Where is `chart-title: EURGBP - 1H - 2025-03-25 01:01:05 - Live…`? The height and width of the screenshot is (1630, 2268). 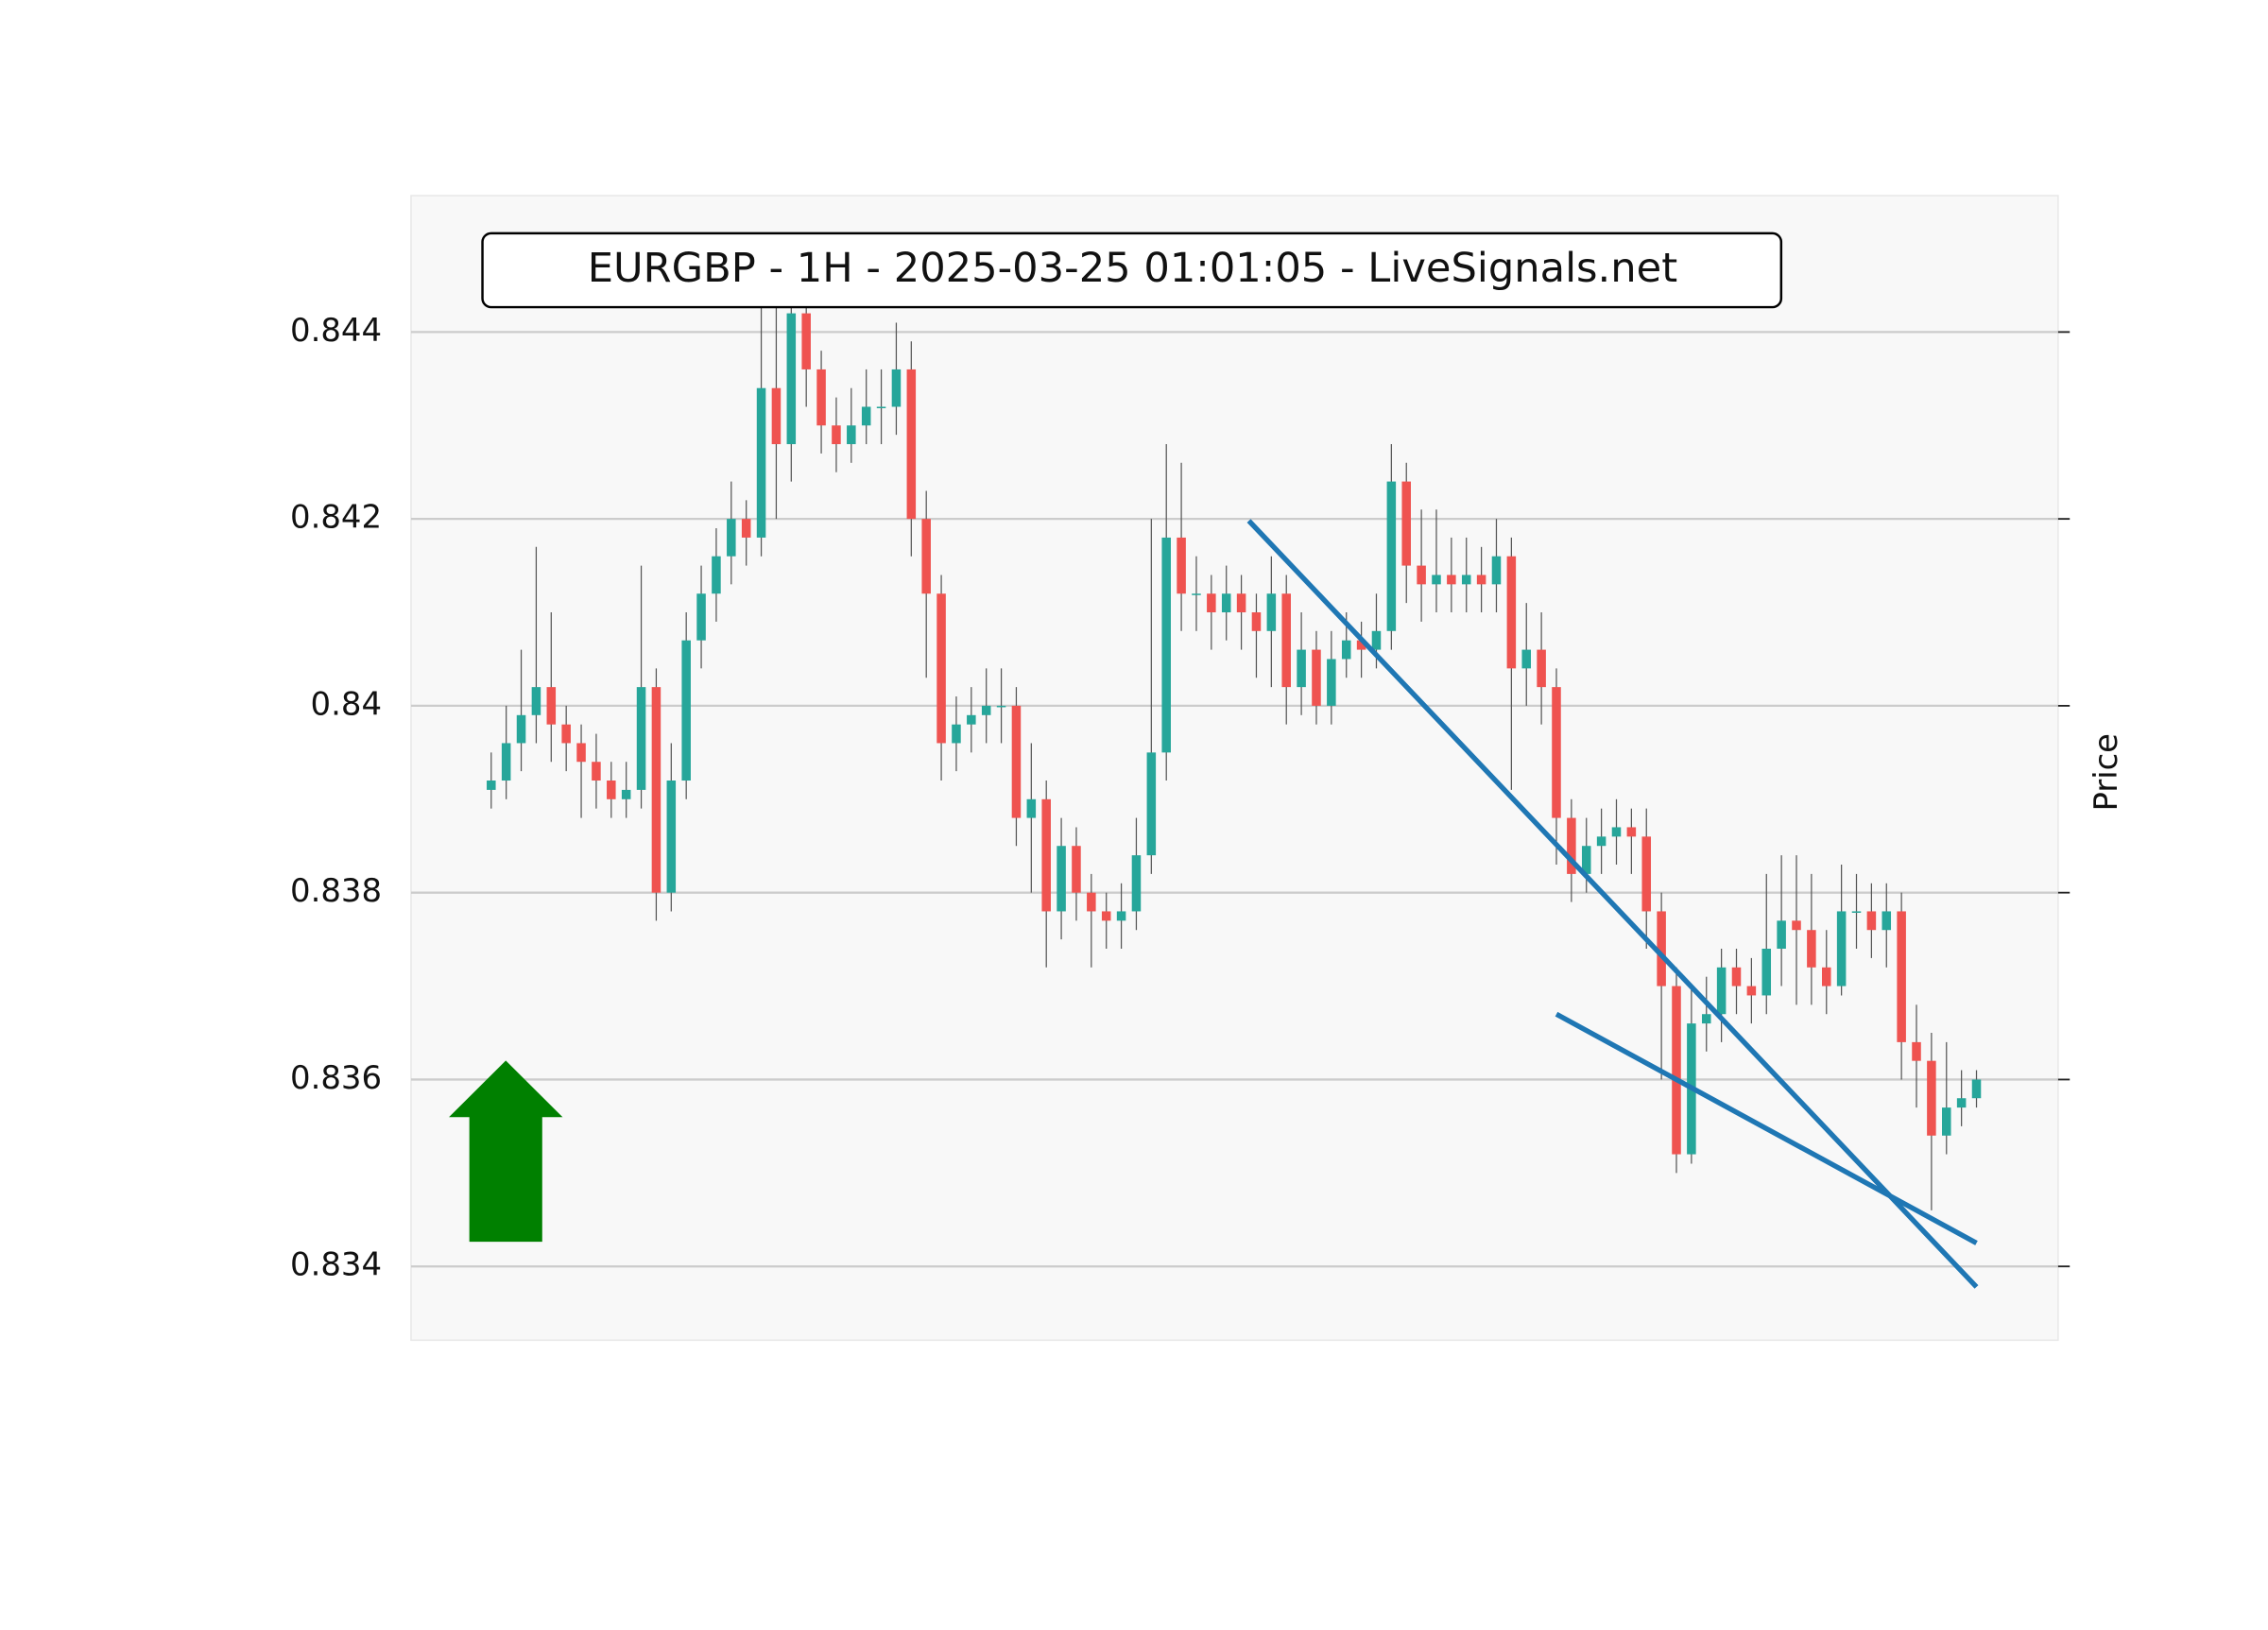
chart-title: EURGBP - 1H - 2025-03-25 01:01:05 - Live… is located at coordinates (1132, 269).